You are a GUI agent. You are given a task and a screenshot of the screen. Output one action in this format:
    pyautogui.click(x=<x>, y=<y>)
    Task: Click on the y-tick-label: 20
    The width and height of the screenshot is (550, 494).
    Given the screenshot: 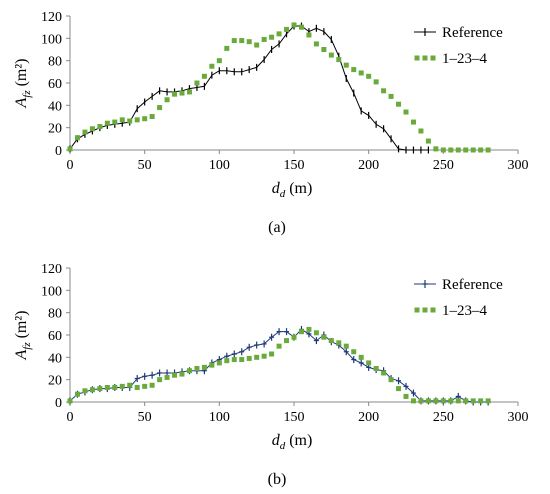 What is the action you would take?
    pyautogui.click(x=55, y=381)
    